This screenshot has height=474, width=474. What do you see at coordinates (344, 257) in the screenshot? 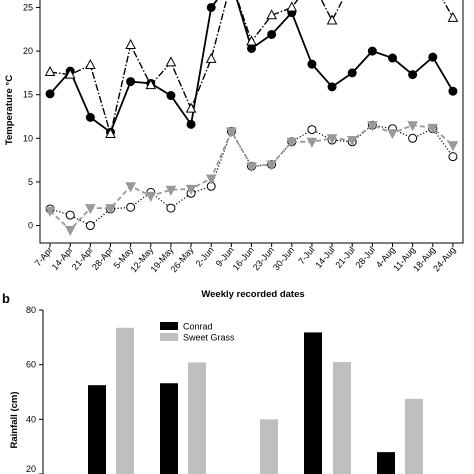
I see `x-tick-label: 21-Jul` at bounding box center [344, 257].